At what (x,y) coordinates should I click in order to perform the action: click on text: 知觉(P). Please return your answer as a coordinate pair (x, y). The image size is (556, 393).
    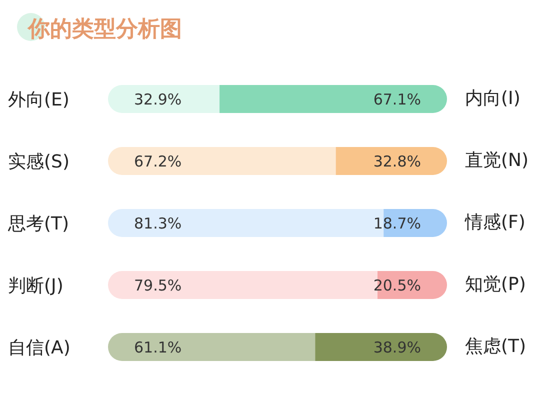
    Looking at the image, I should click on (495, 285).